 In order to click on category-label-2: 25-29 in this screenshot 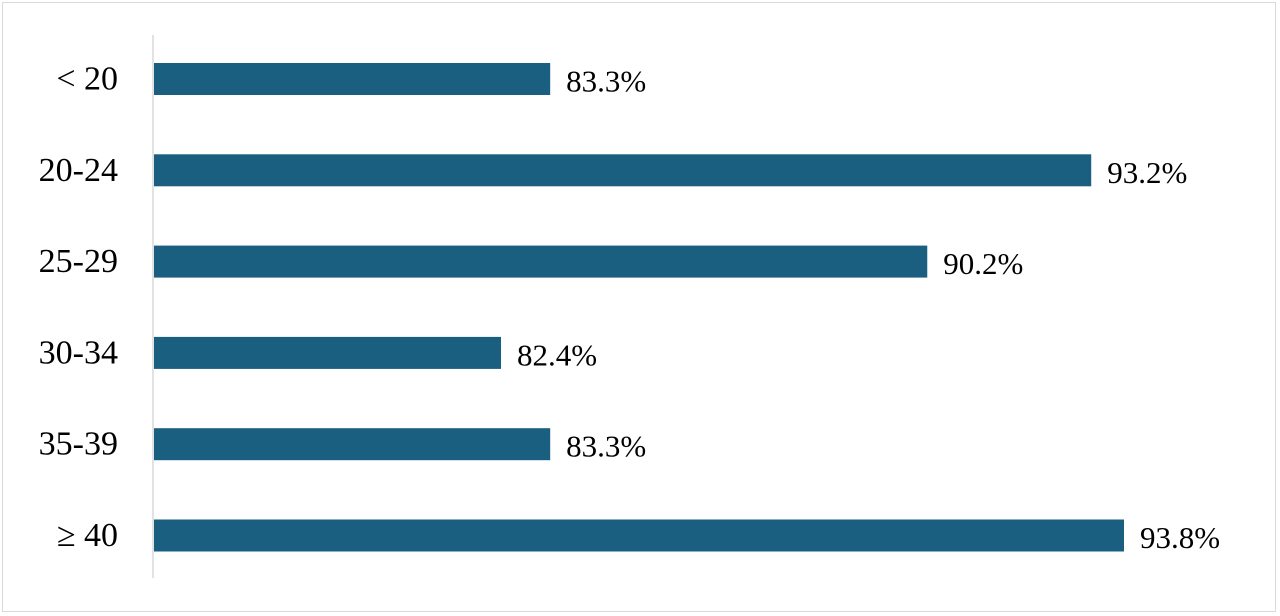, I will do `click(78, 261)`.